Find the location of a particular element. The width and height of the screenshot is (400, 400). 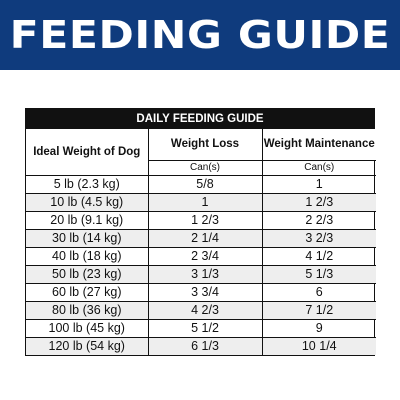

cell-weight-loss-cans: 1 2/3 is located at coordinates (205, 220).